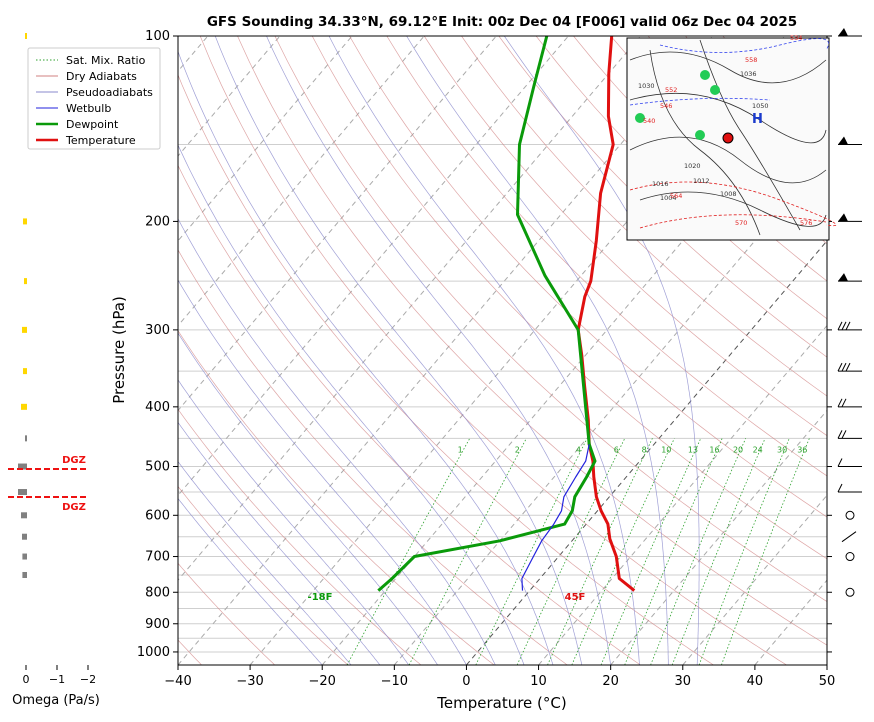 The image size is (874, 722). What do you see at coordinates (177, 681) in the screenshot?
I see `x-tick-label: −40` at bounding box center [177, 681].